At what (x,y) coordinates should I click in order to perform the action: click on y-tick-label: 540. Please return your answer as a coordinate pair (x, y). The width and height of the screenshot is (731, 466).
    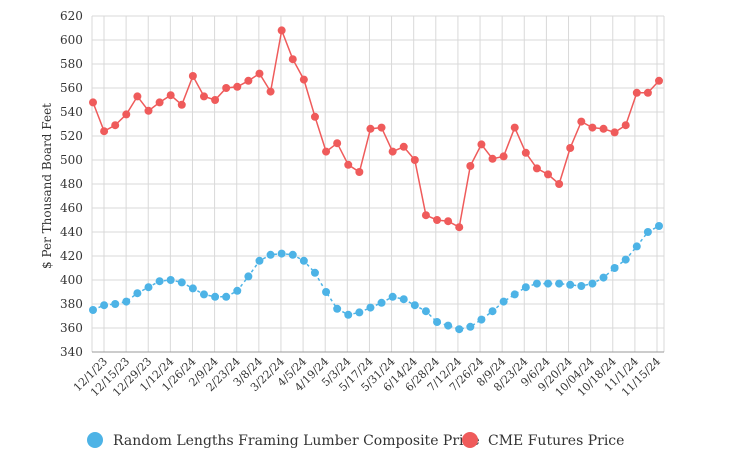
    Looking at the image, I should click on (71, 112).